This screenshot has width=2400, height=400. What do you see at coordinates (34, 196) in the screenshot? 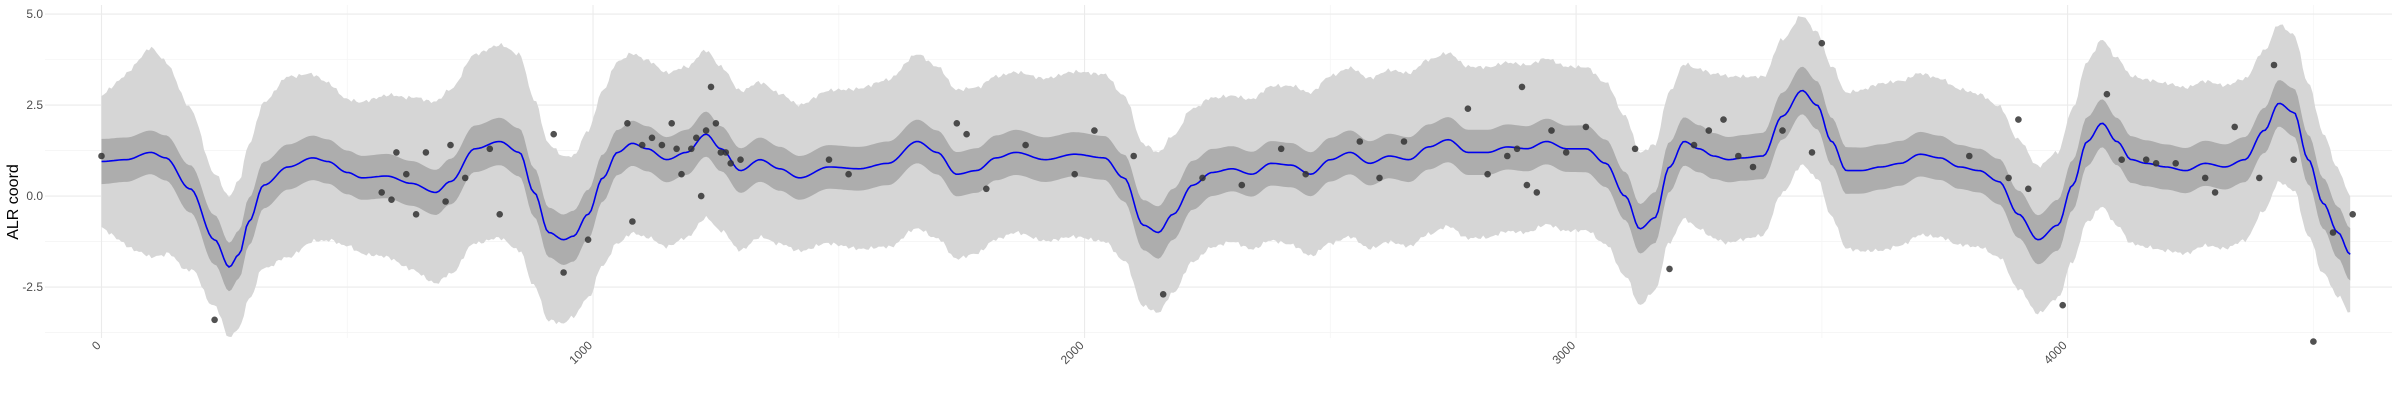
I see `y-tick-label: 0.0` at bounding box center [34, 196].